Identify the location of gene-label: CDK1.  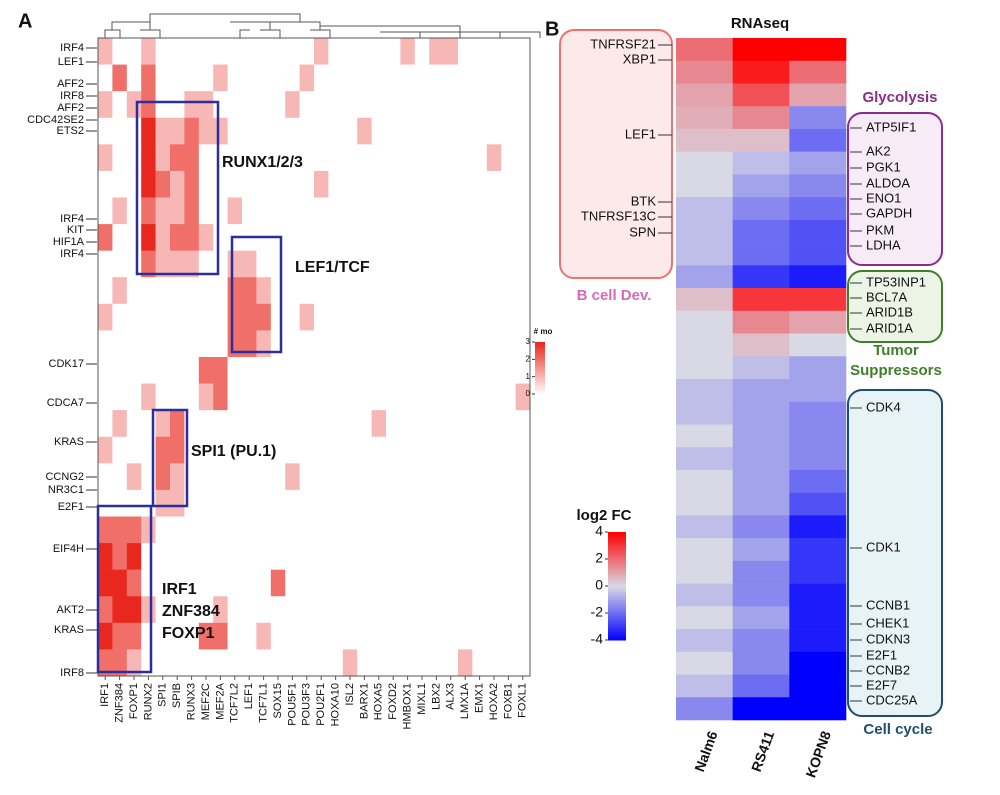
(883, 546).